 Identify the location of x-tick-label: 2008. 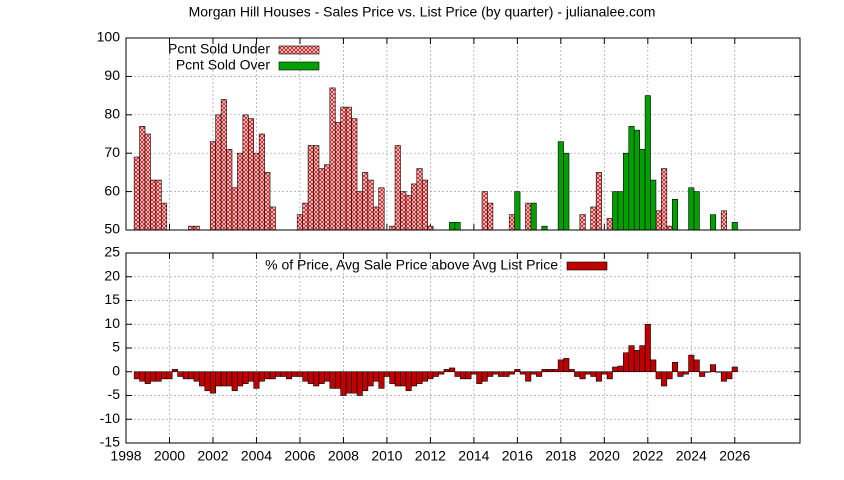
(343, 456).